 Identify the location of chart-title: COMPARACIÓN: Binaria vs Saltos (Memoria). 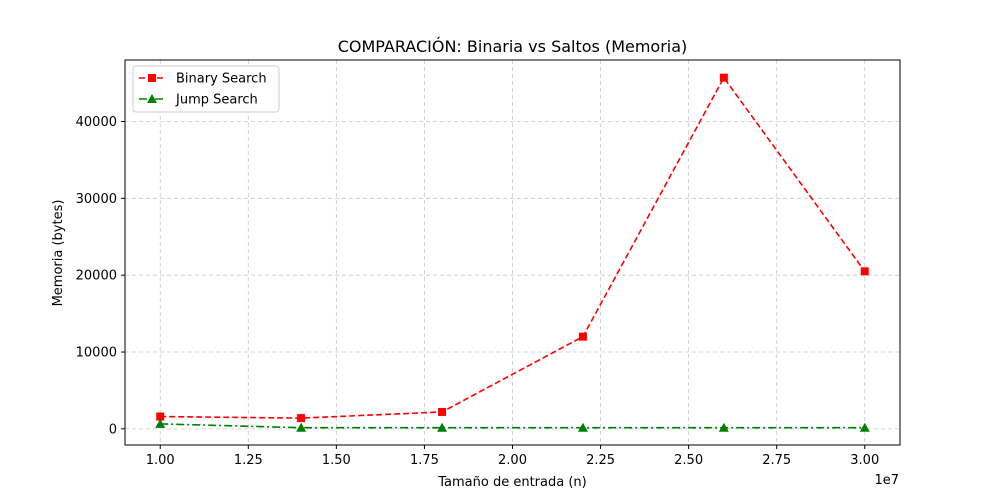
(513, 46).